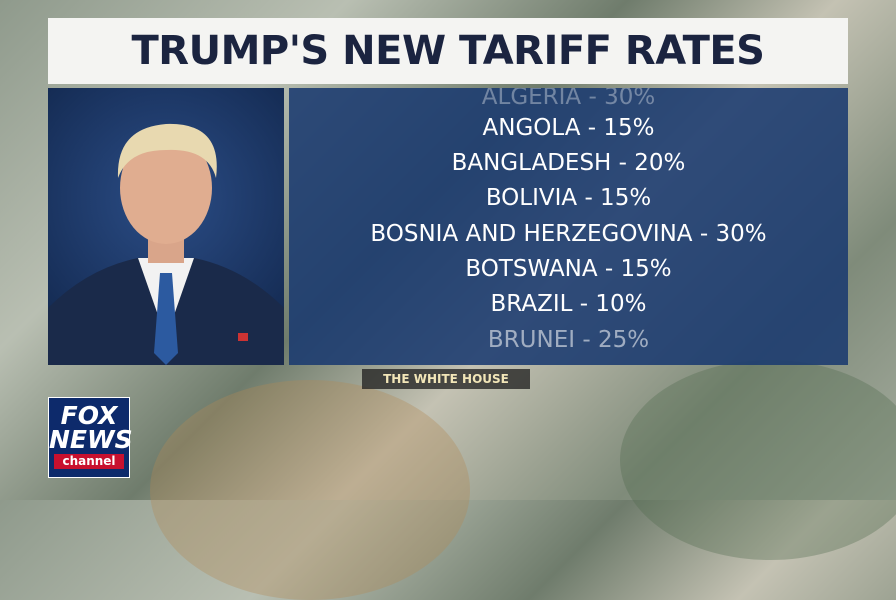  I want to click on list-item: BOLIVIA - 15%, so click(568, 198).